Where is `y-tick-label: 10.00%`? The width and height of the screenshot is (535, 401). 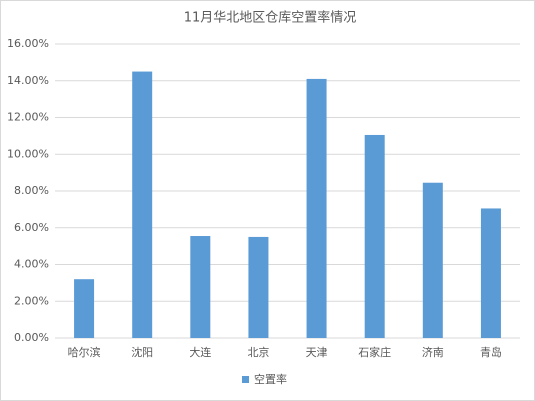 y-tick-label: 10.00% is located at coordinates (28, 153).